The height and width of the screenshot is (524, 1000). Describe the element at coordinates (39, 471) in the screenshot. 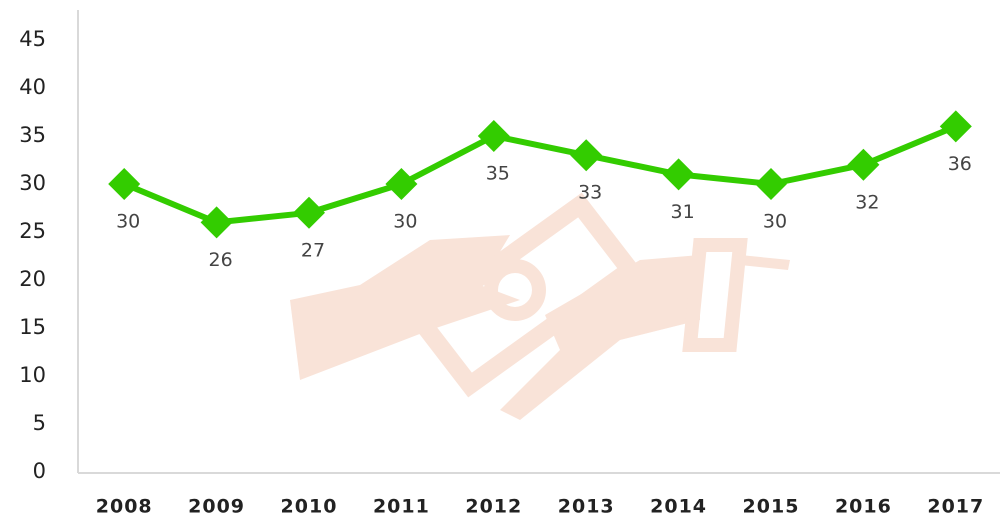

I see `y-tick-label: 0` at that location.